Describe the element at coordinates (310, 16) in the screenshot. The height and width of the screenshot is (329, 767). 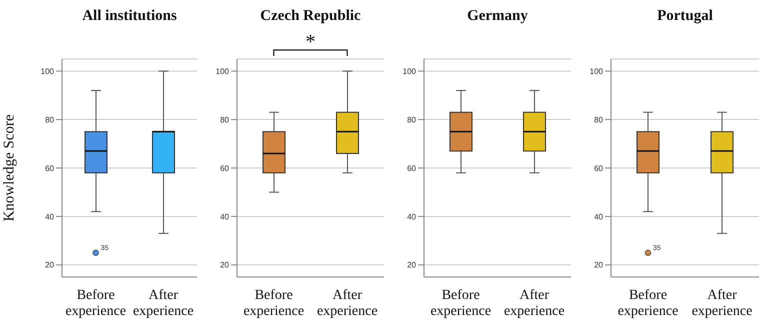
I see `chart-title: Czech Republic` at that location.